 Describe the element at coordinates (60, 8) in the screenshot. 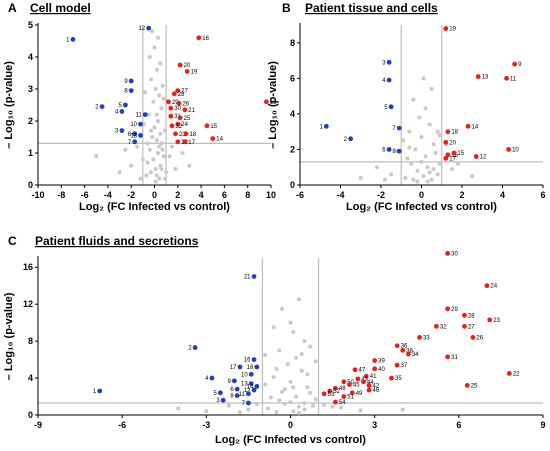

I see `panel-title: Cell model` at that location.